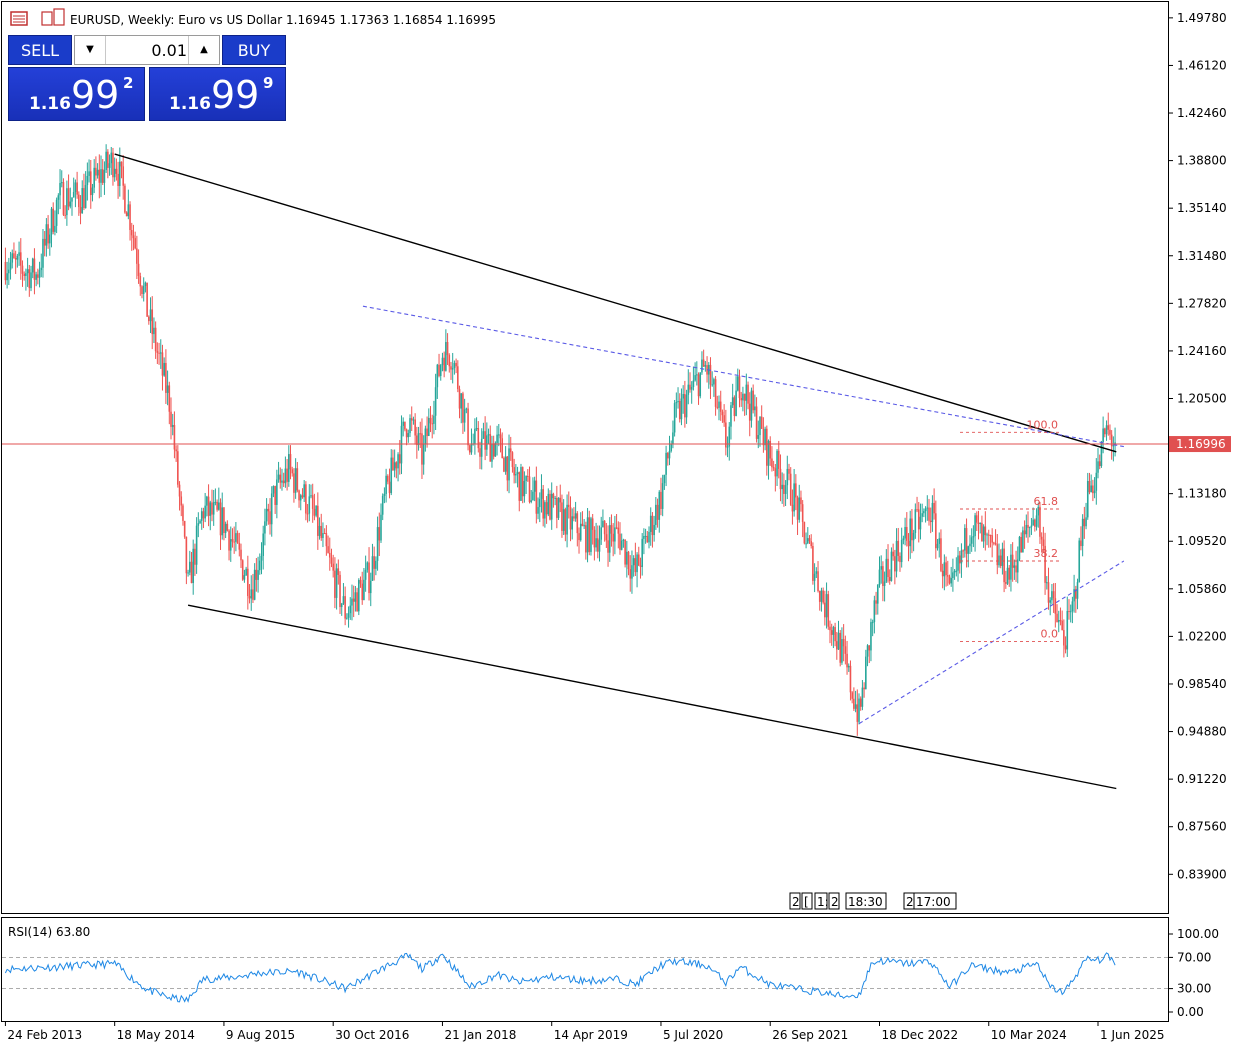 The image size is (1245, 1044). I want to click on buy-price-pips: 99, so click(235, 95).